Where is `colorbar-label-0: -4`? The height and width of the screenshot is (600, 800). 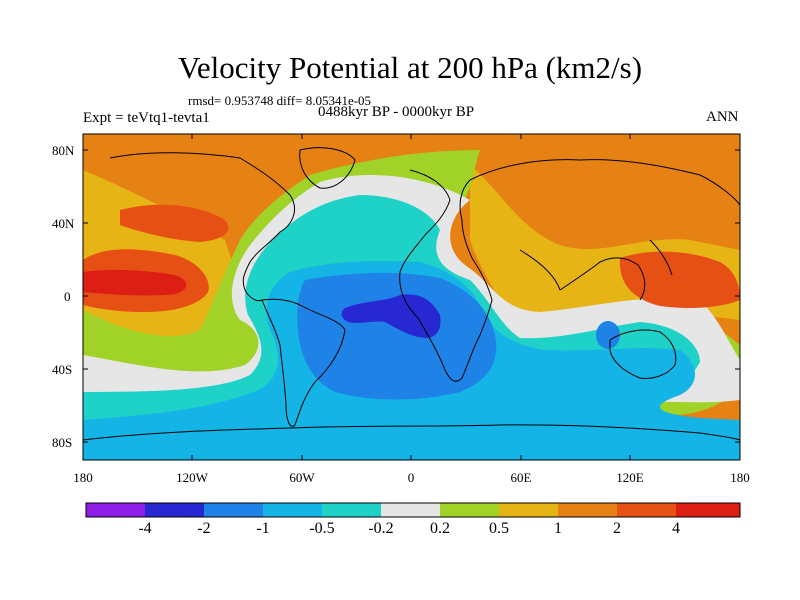 colorbar-label-0: -4 is located at coordinates (145, 528).